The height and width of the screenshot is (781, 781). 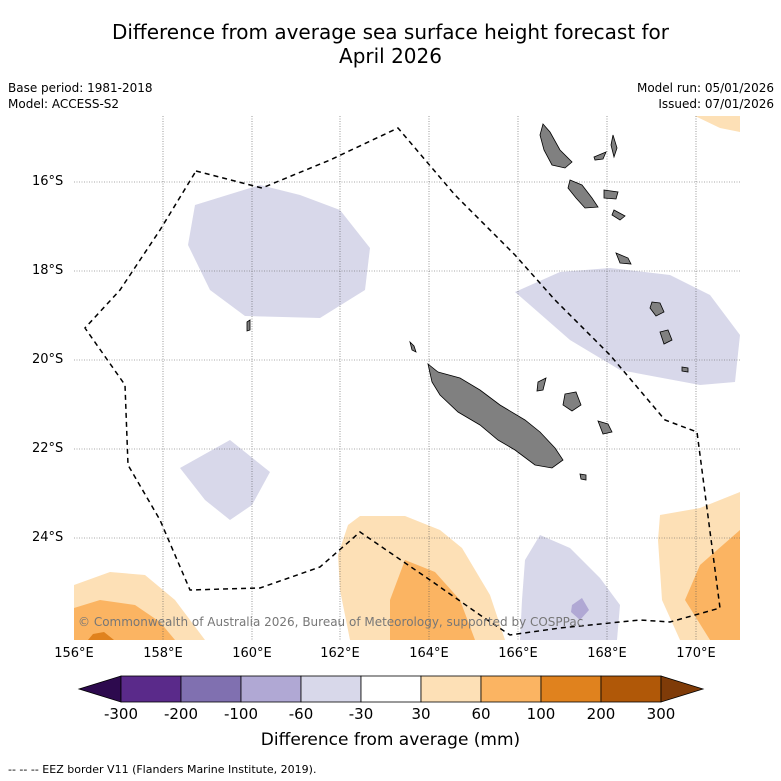 What do you see at coordinates (74, 653) in the screenshot?
I see `lon-label: 156°E` at bounding box center [74, 653].